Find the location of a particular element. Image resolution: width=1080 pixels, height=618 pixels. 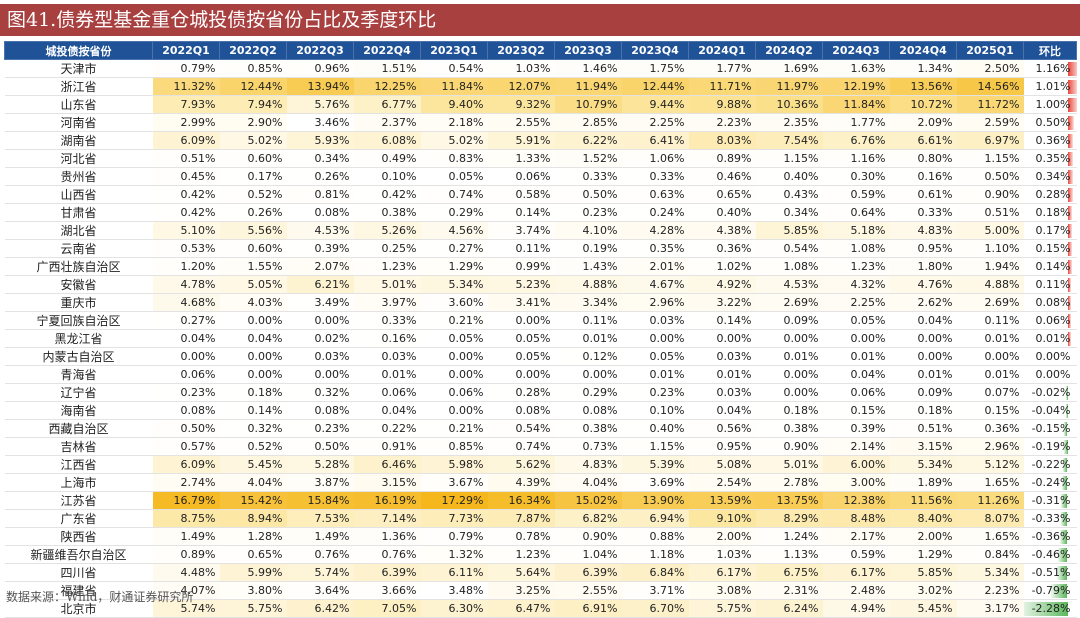

share-cell: 0.09% is located at coordinates (789, 320).